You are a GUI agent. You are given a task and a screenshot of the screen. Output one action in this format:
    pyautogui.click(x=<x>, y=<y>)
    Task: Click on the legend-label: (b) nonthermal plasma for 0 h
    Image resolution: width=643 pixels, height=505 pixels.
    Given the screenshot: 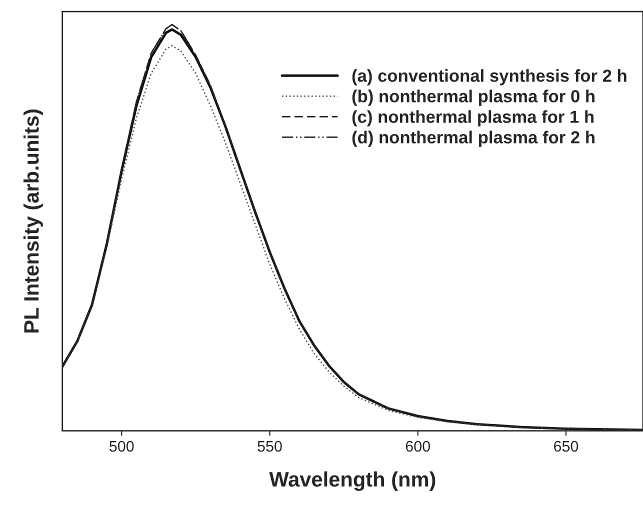 What is the action you would take?
    pyautogui.click(x=473, y=98)
    